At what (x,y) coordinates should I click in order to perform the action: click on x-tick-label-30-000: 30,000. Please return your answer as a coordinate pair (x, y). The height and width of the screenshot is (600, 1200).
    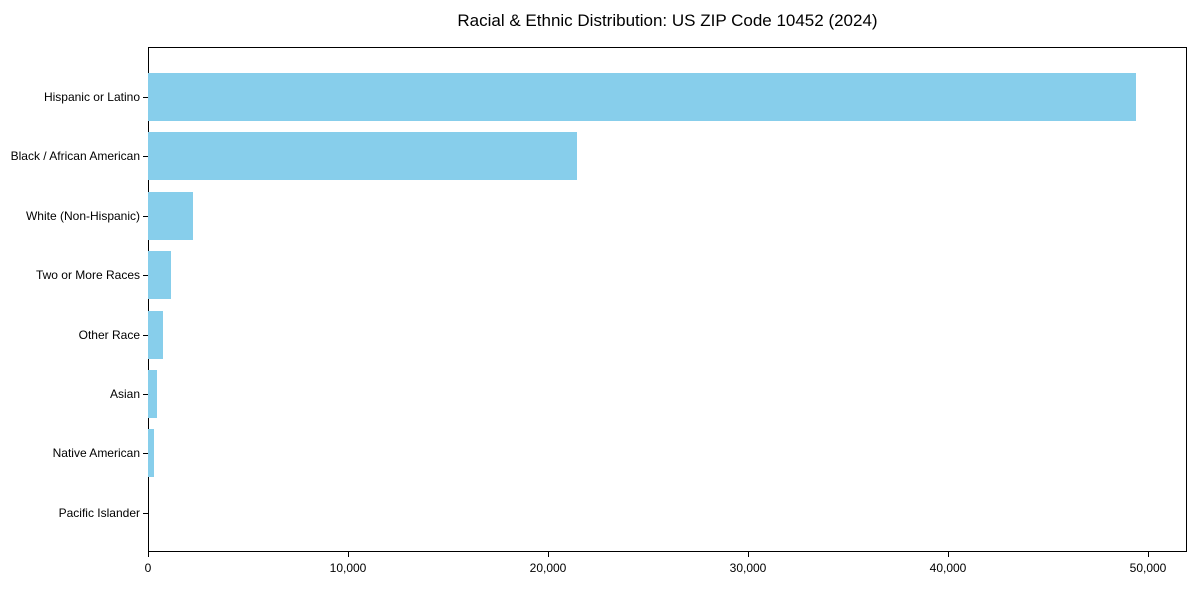
    Looking at the image, I should click on (748, 568).